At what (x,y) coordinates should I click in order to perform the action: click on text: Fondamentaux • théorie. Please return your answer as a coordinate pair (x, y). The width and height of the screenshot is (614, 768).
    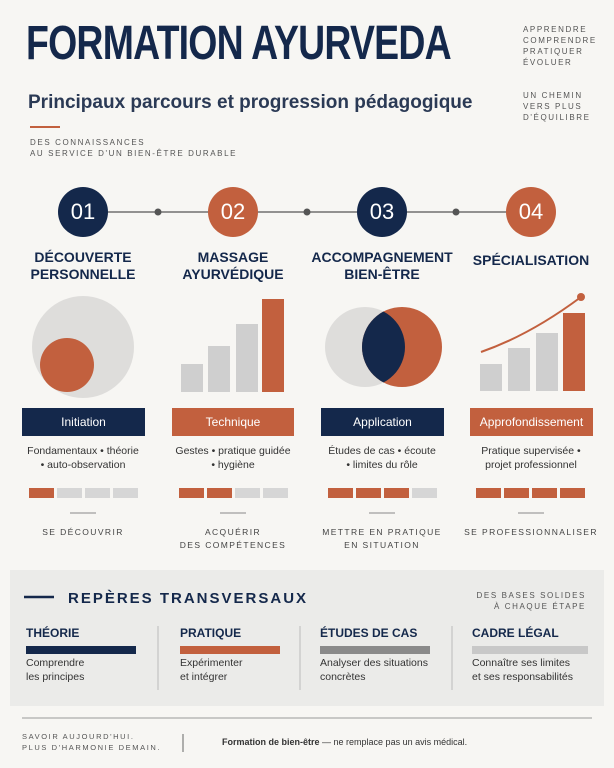
    Looking at the image, I should click on (83, 451).